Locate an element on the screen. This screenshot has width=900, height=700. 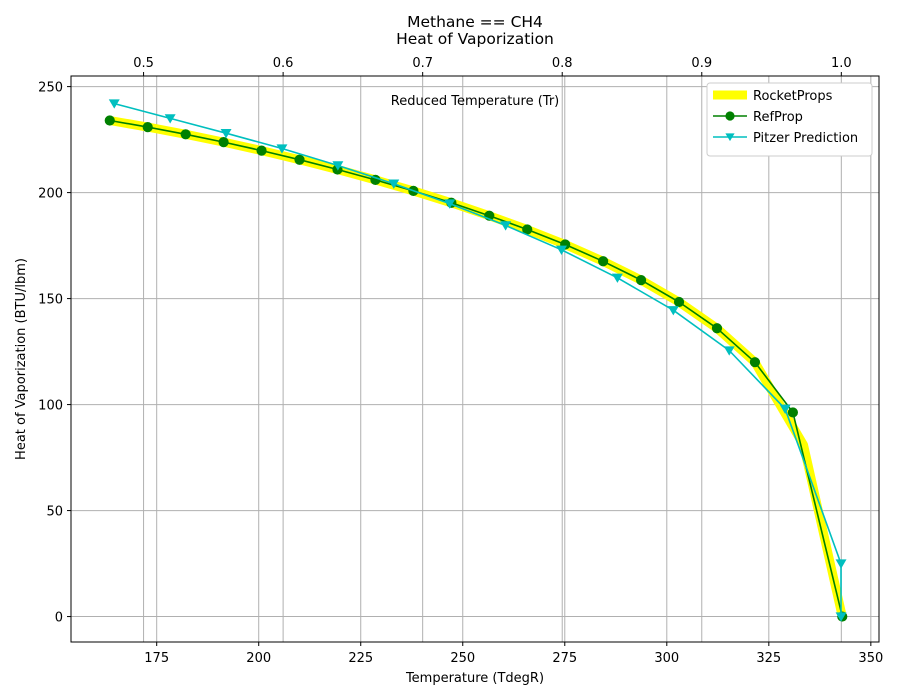
y-tick-label: 100 is located at coordinates (50, 406).